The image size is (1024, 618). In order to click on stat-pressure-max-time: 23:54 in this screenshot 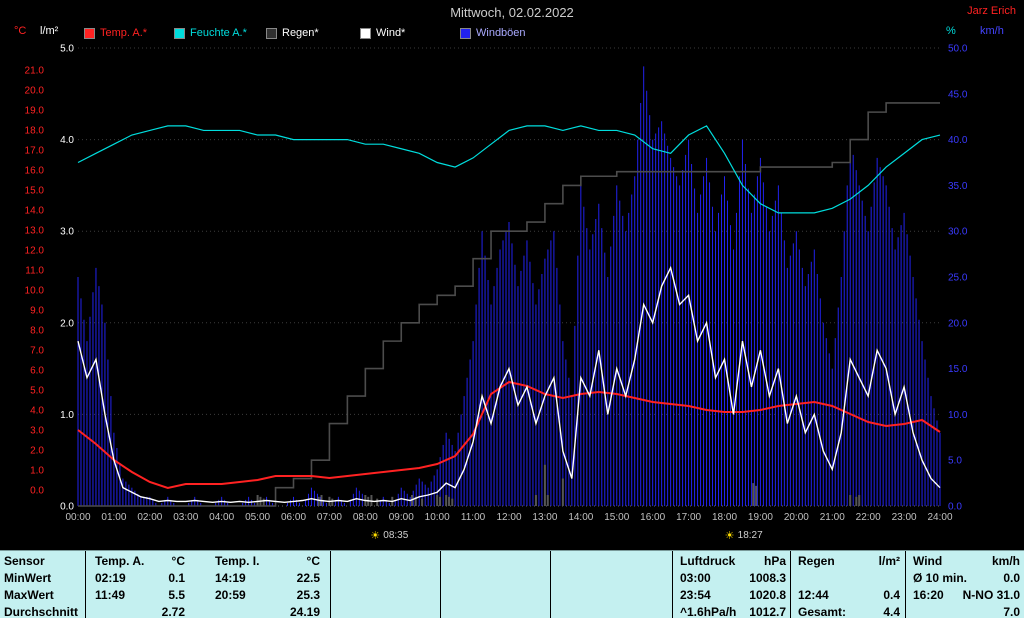, I will do `click(695, 595)`.